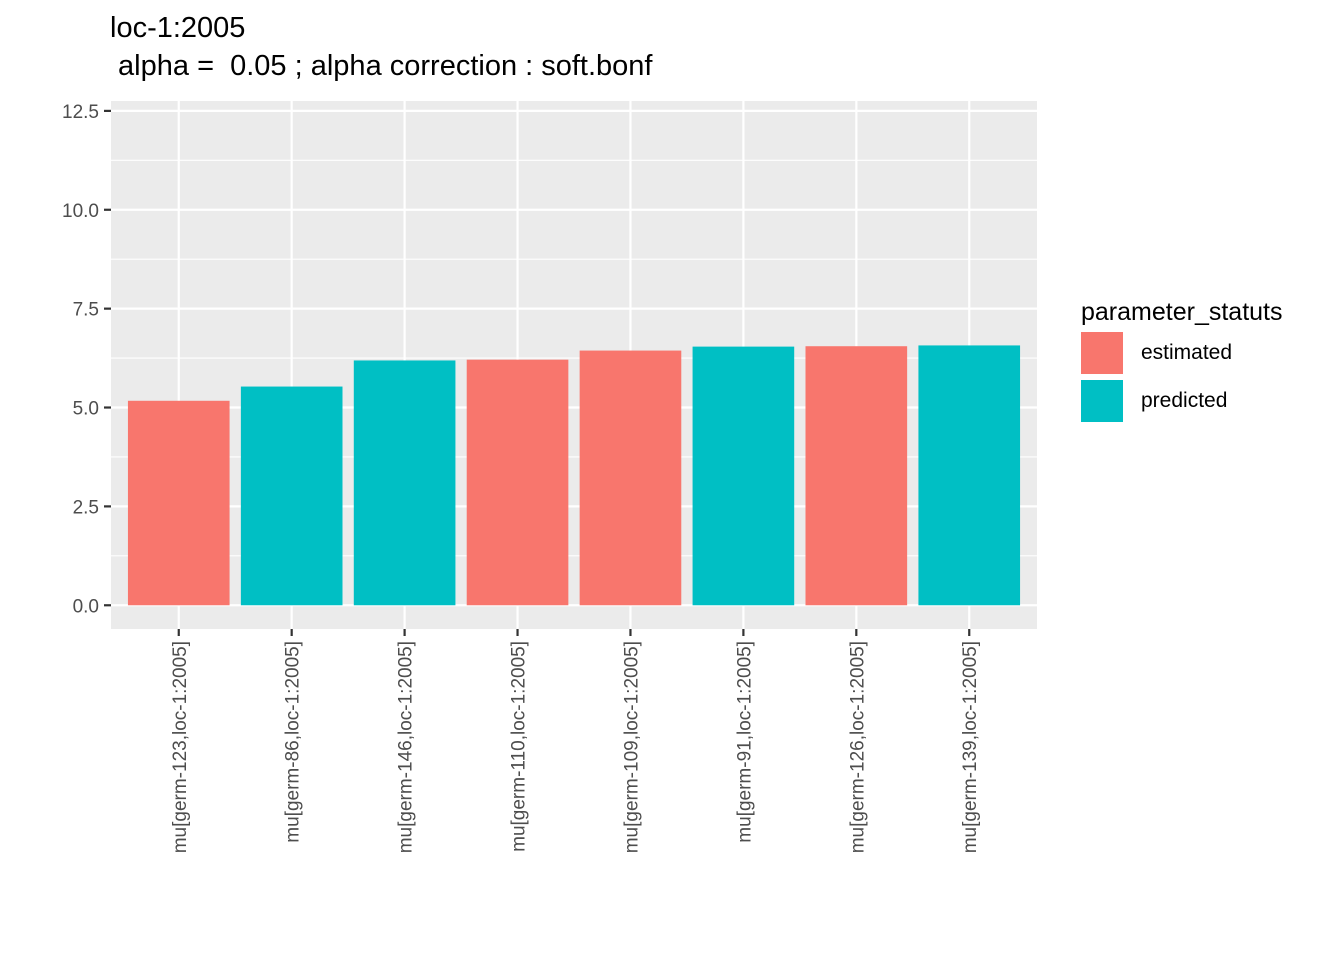 This screenshot has width=1344, height=960. I want to click on x-tick-label: mu[germ-146,loc-1:2005], so click(406, 747).